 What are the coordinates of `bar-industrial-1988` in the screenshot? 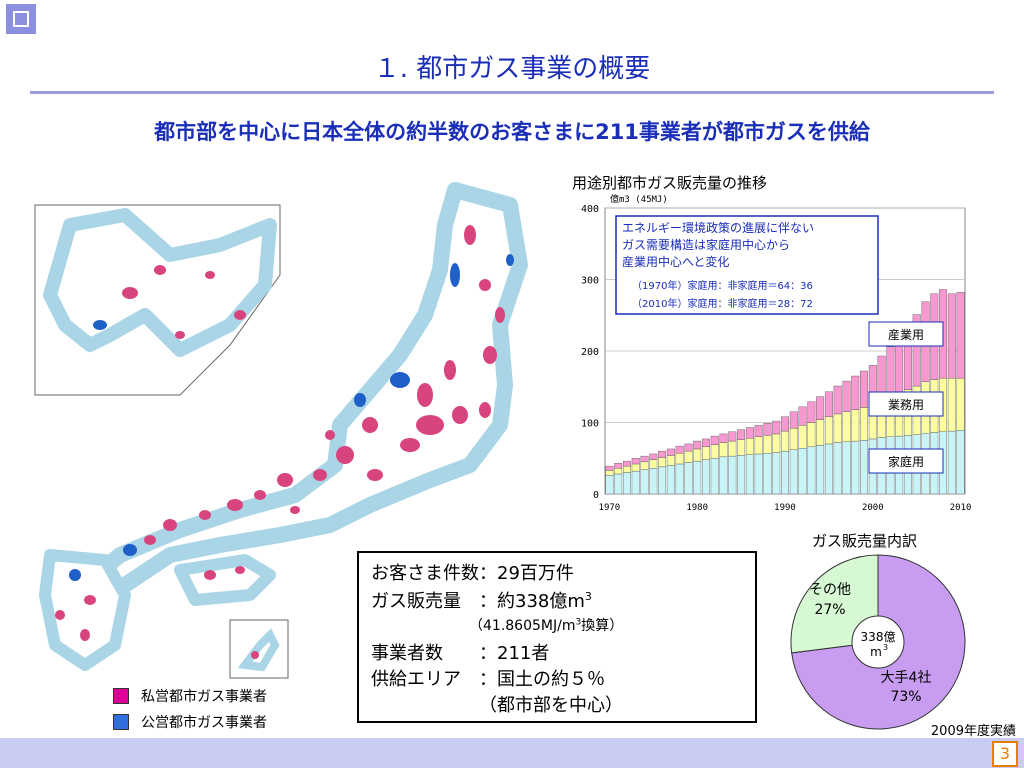 It's located at (767, 429).